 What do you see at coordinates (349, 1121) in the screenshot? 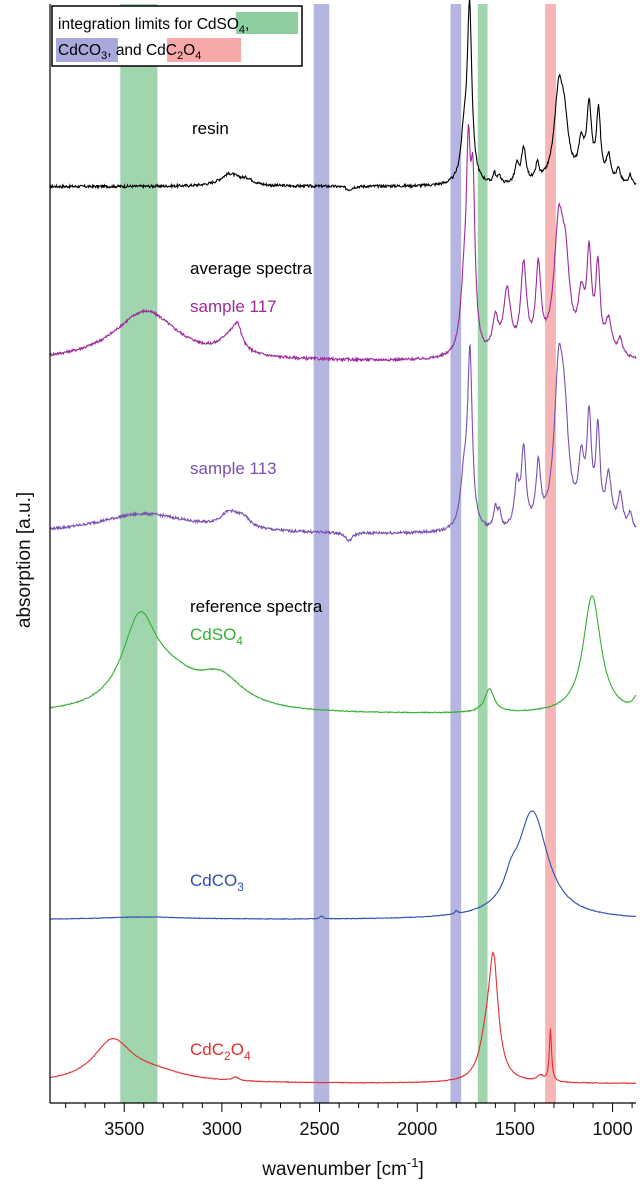
I see `x-axis-ticks: 3500 3000 2500 2000 1500 1000` at bounding box center [349, 1121].